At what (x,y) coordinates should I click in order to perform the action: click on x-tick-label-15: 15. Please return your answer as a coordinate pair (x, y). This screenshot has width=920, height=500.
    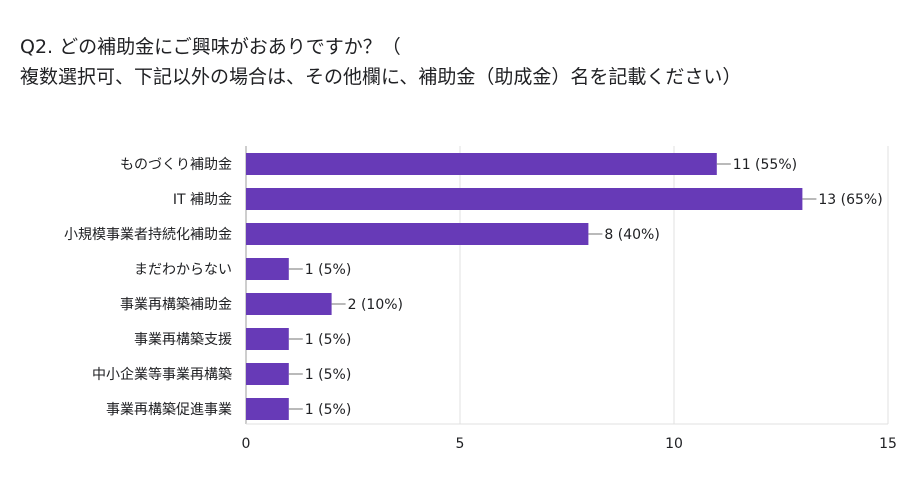
    Looking at the image, I should click on (888, 444).